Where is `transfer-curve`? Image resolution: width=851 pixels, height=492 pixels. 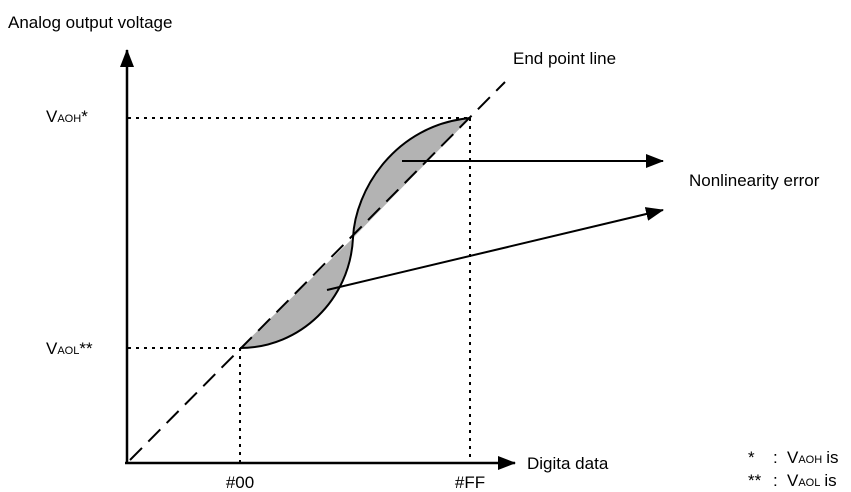
transfer-curve is located at coordinates (355, 233).